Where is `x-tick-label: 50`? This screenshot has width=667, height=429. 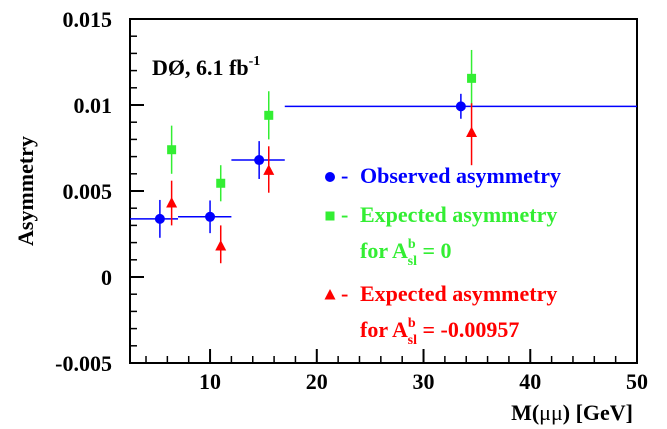 x-tick-label: 50 is located at coordinates (637, 381).